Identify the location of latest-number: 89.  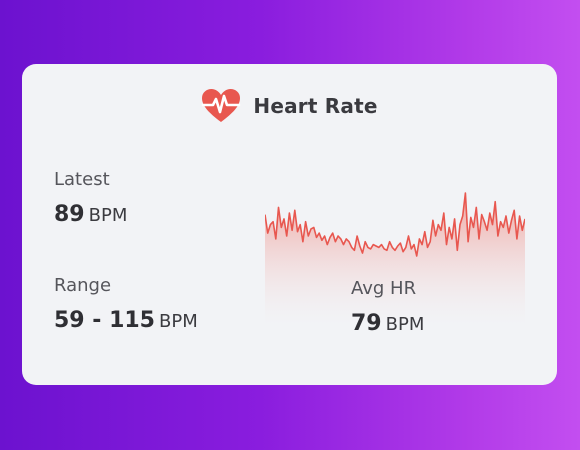
(69, 214).